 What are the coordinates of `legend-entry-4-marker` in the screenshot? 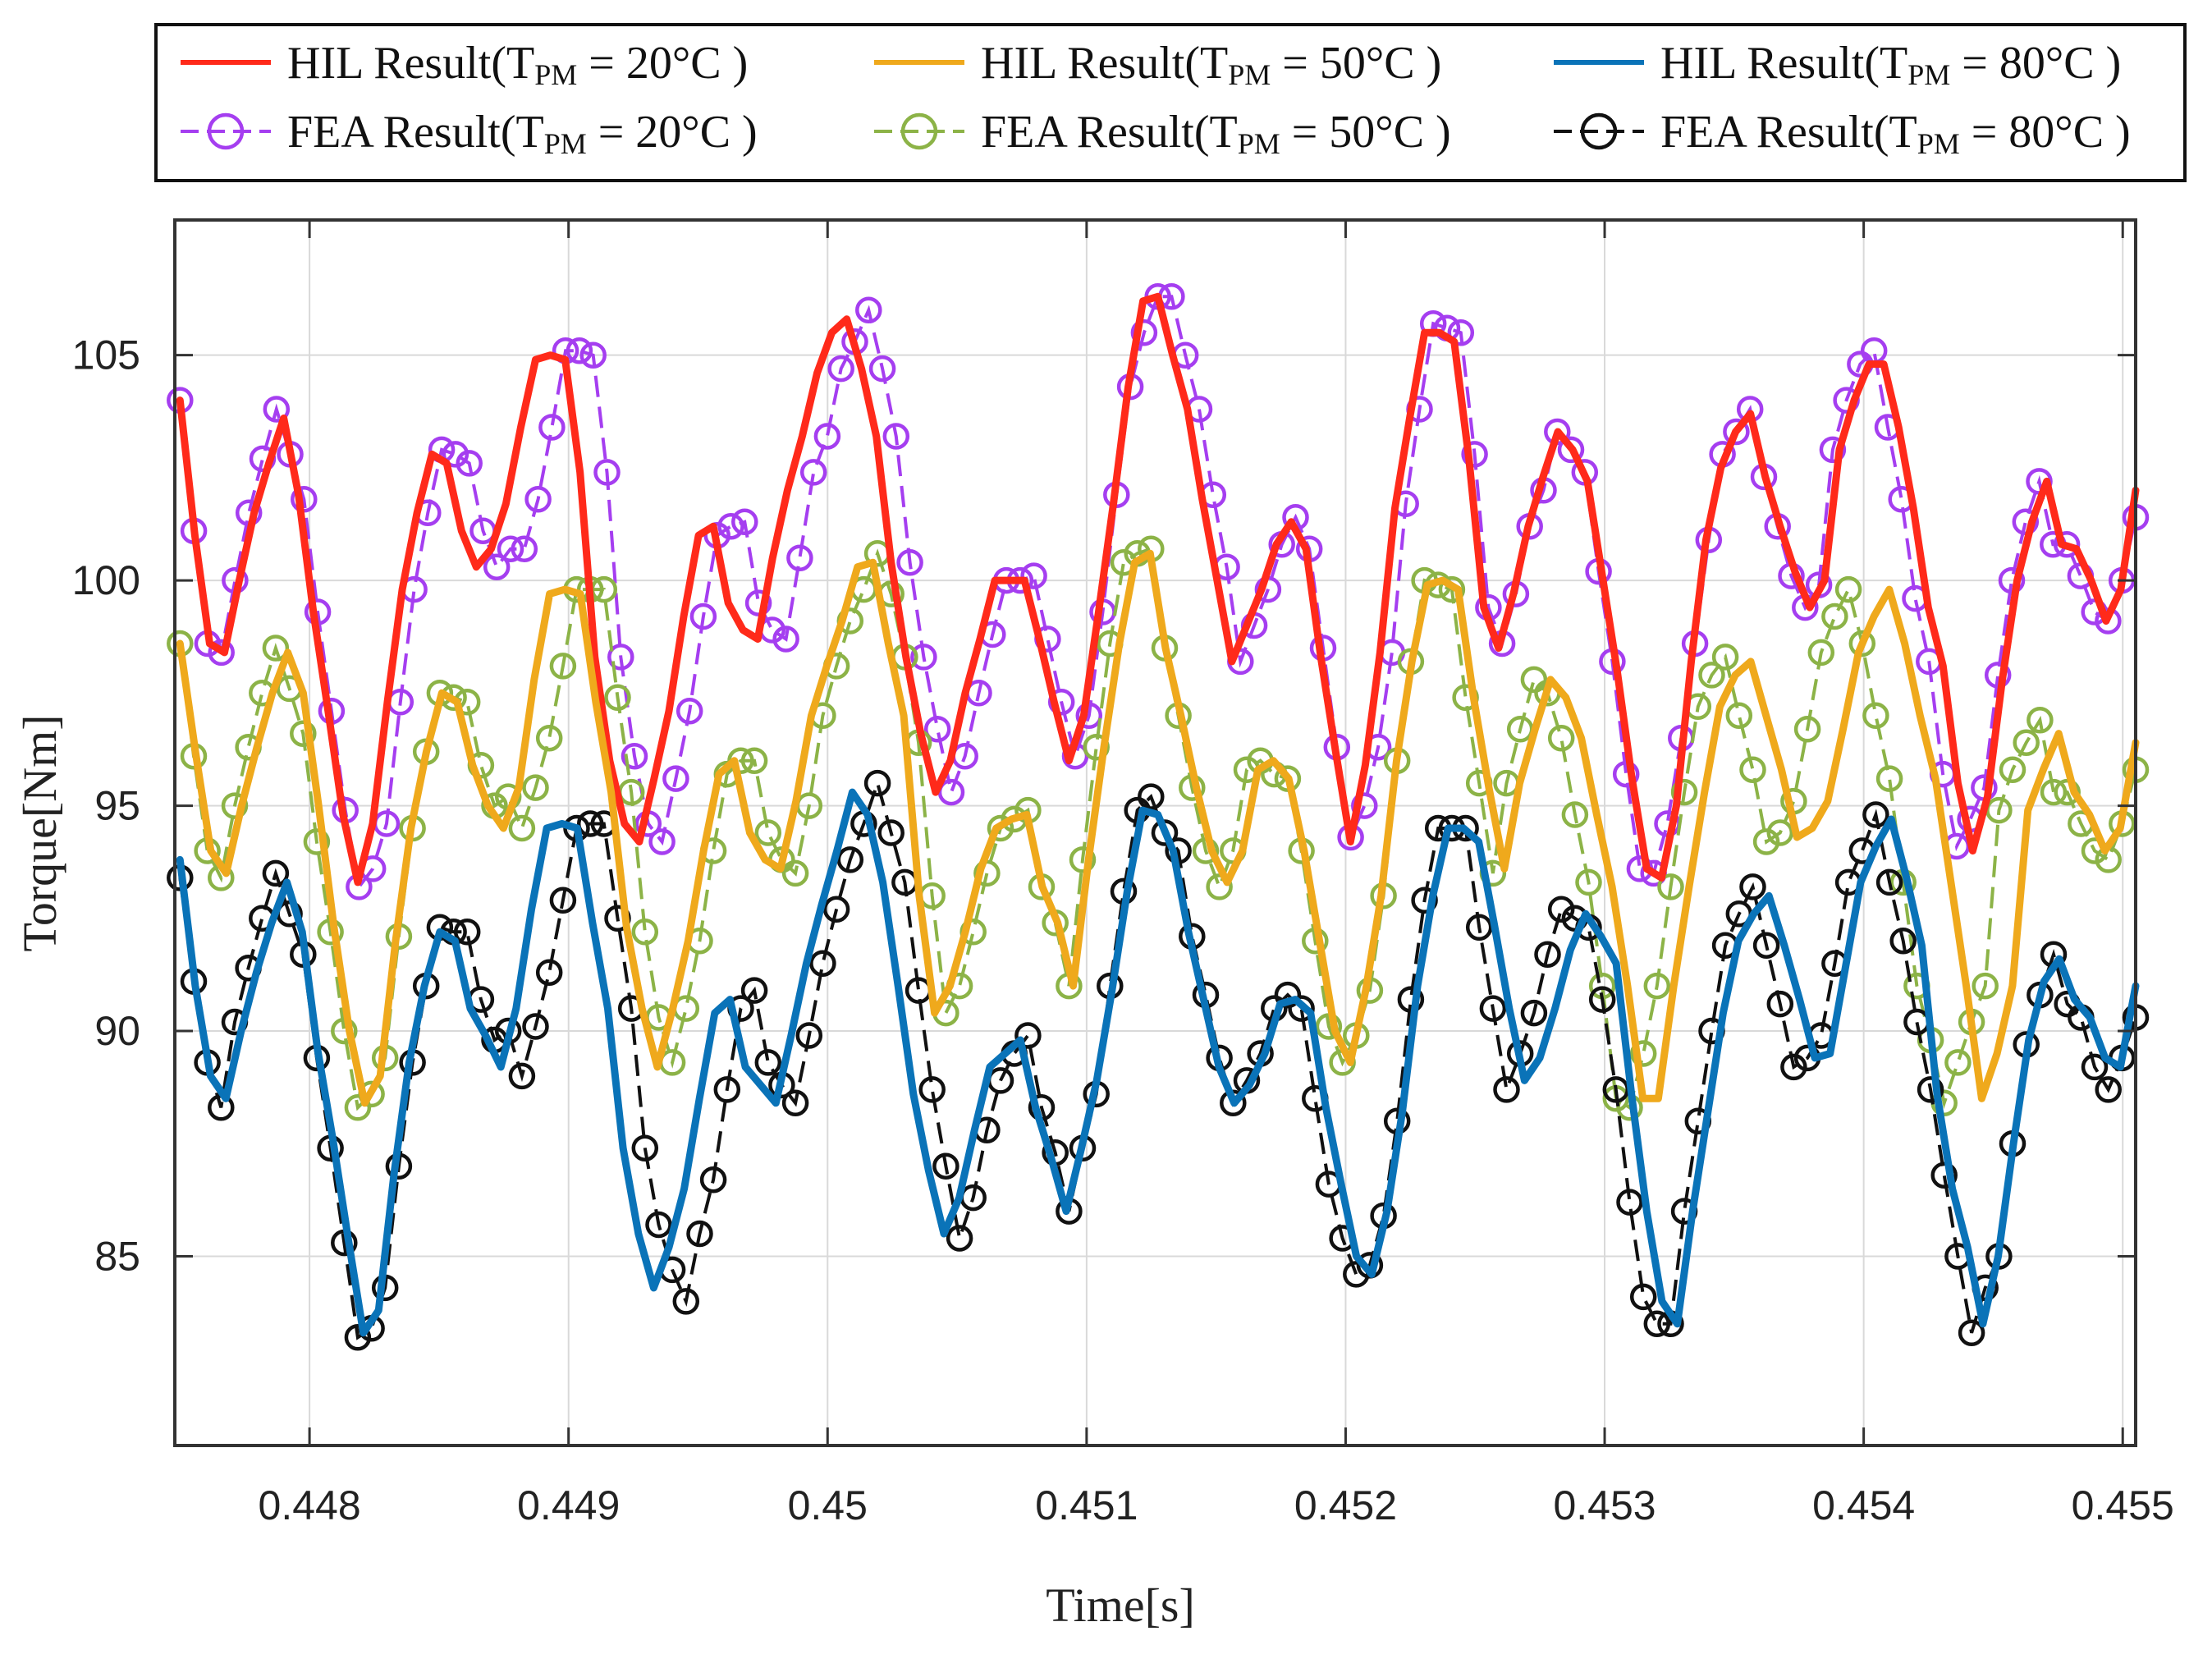 It's located at (226, 131).